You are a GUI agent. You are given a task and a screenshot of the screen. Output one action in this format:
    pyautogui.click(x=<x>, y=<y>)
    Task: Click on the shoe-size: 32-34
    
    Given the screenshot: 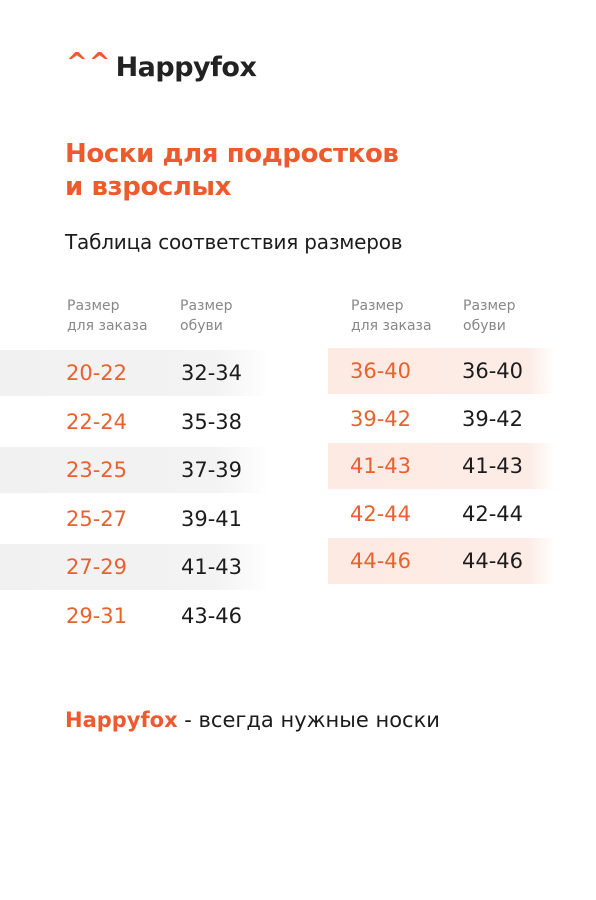 What is the action you would take?
    pyautogui.click(x=212, y=373)
    